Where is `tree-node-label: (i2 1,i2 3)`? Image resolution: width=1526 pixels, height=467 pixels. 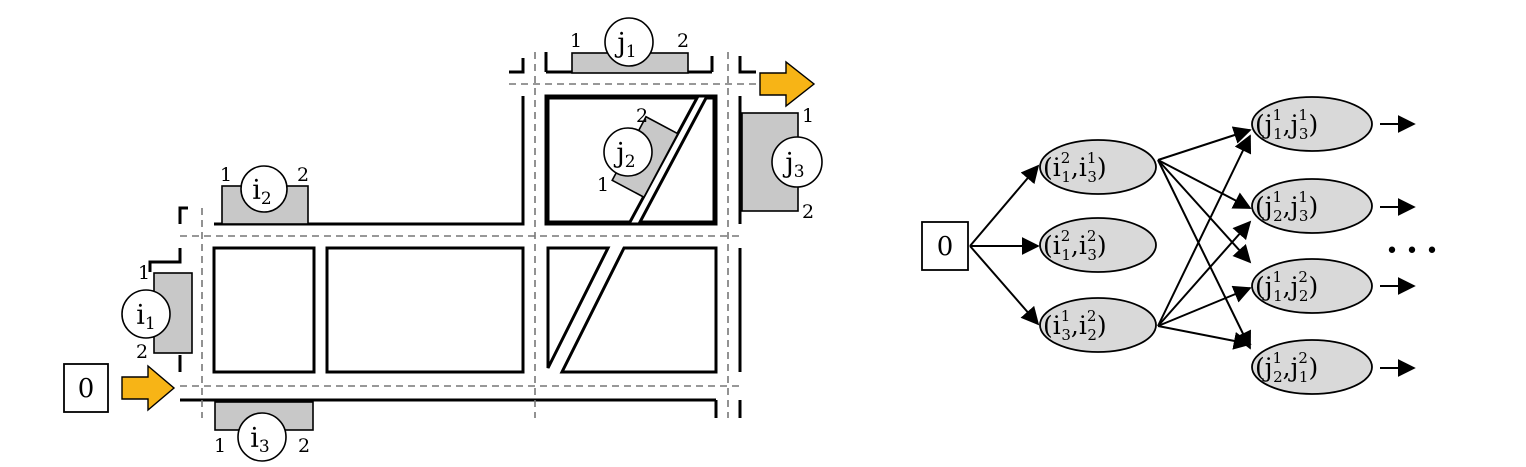 tree-node-label: (i2 1,i2 3) is located at coordinates (1075, 245).